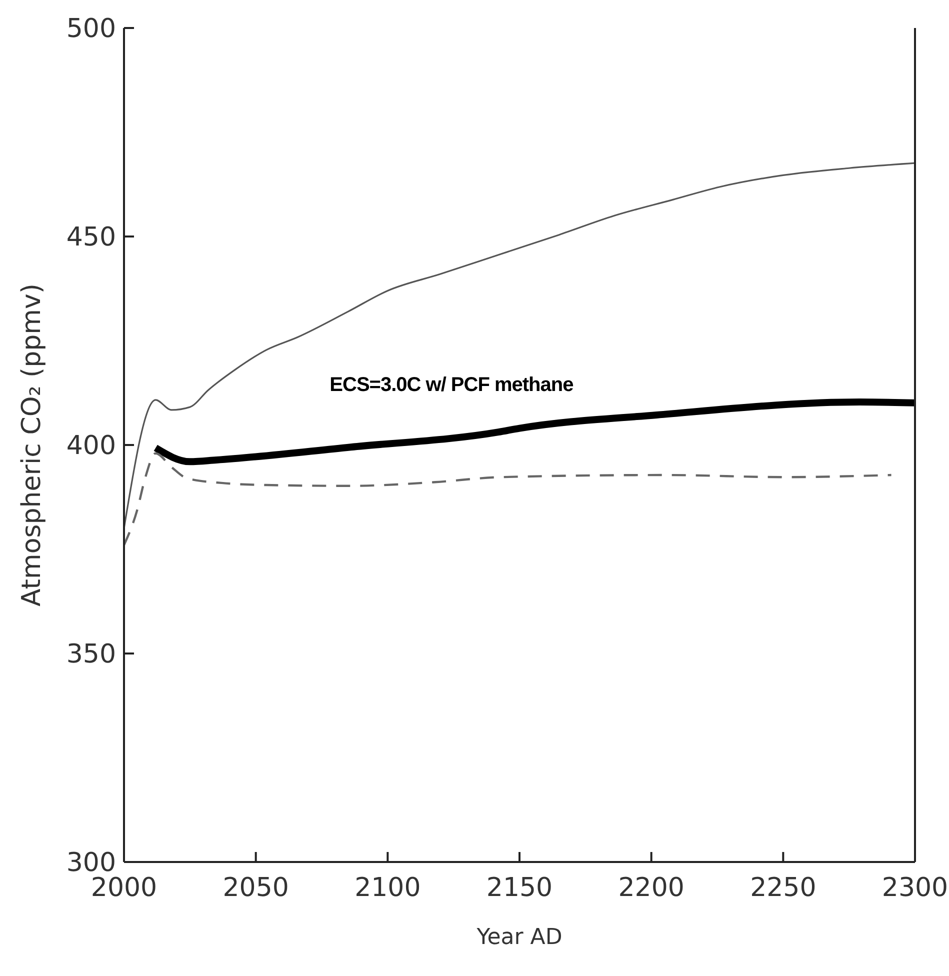  Describe the element at coordinates (519, 888) in the screenshot. I see `x-tick-label: 2150` at that location.